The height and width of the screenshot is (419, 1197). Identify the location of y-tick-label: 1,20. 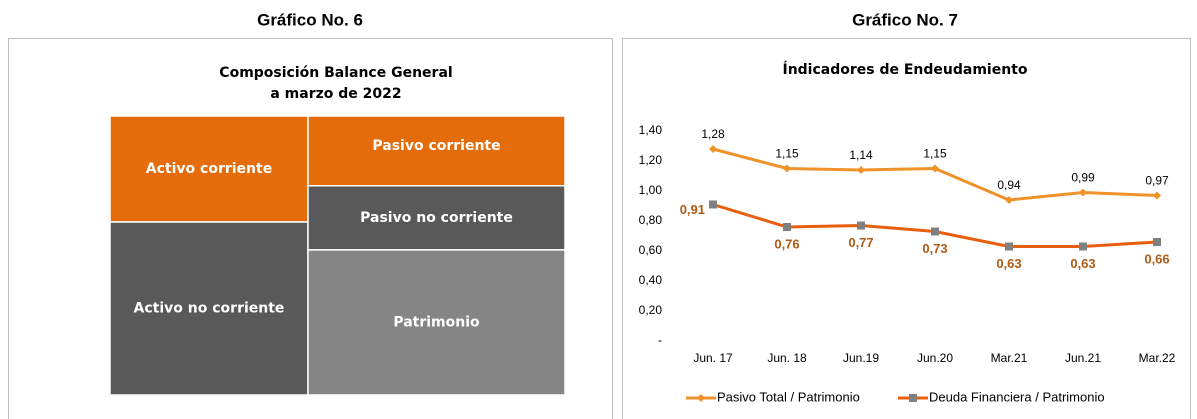
(651, 160).